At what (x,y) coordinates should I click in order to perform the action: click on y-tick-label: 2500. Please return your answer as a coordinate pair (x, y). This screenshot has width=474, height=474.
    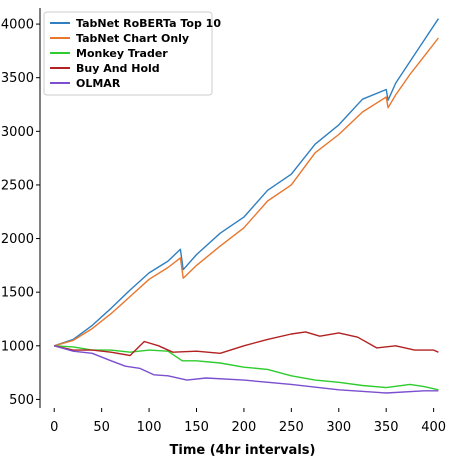
    Looking at the image, I should click on (17, 185).